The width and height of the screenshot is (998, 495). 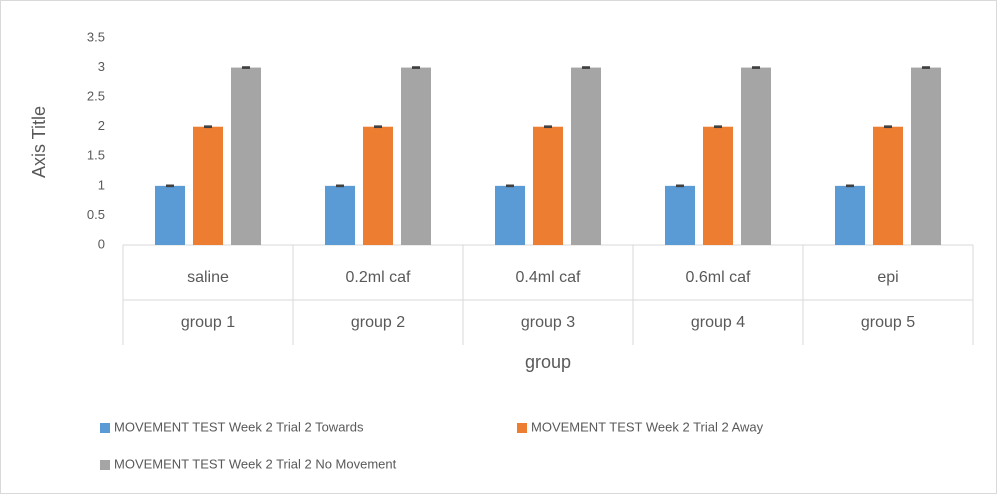 I want to click on y-tick-label: 0.5, so click(x=96, y=214).